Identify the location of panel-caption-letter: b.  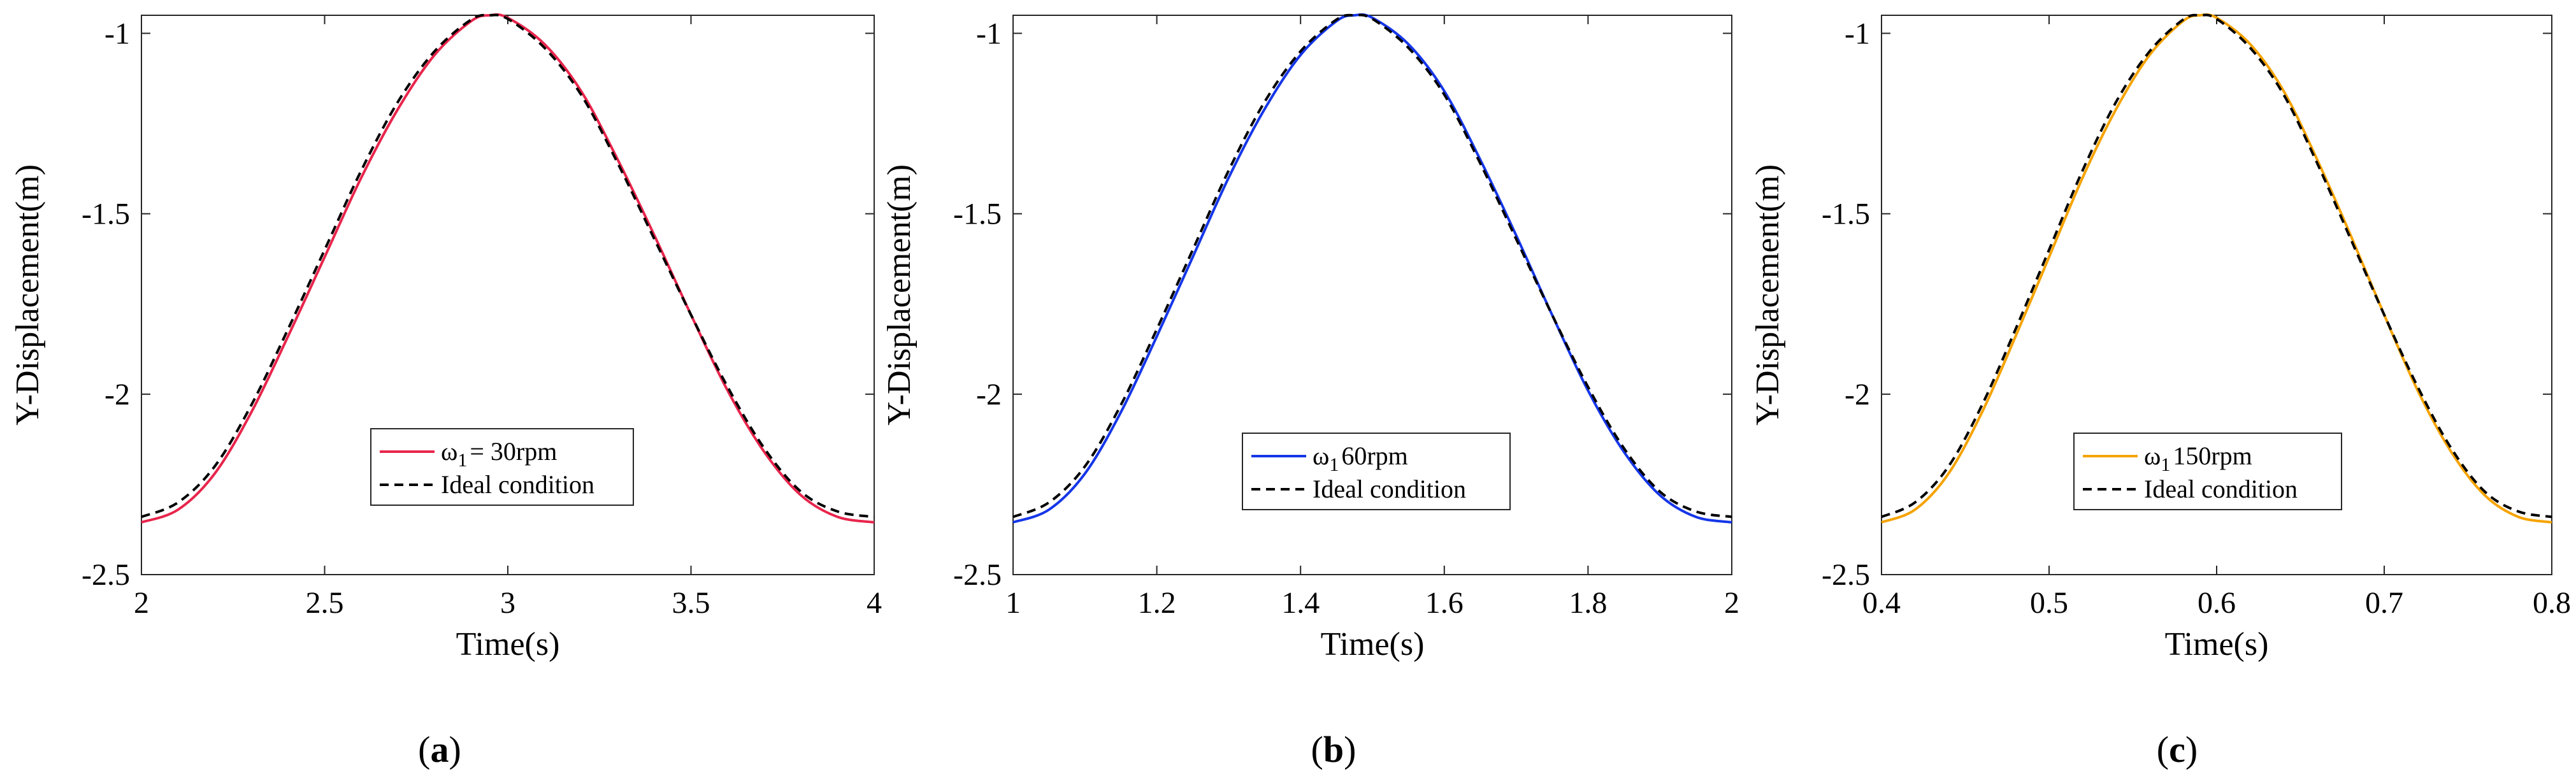
(1334, 749).